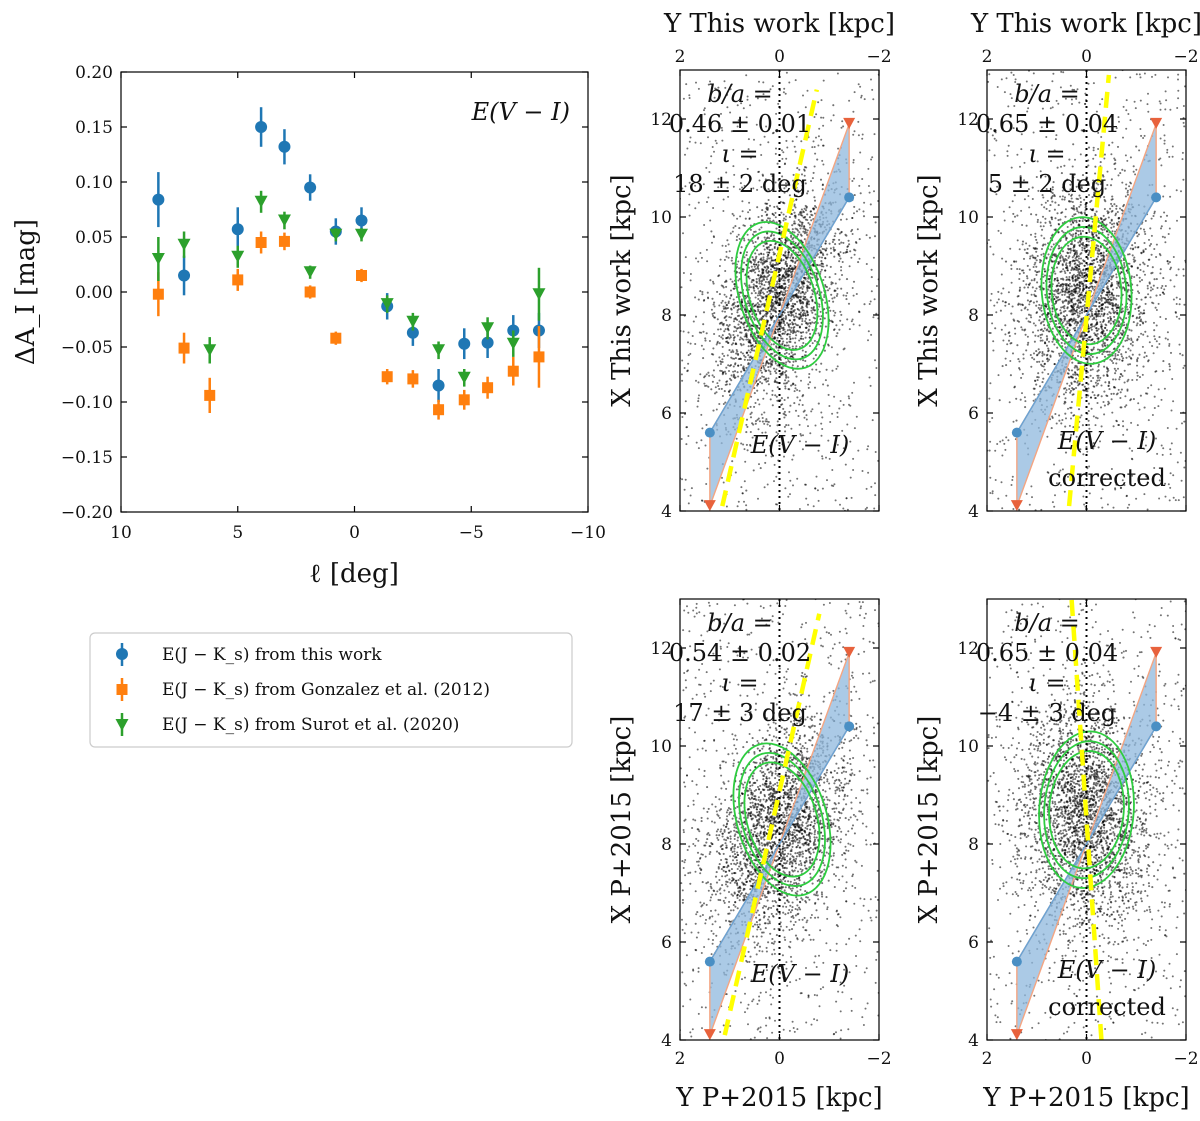  Describe the element at coordinates (1047, 713) in the screenshot. I see `inclination-value: −4 ± 3 deg` at that location.